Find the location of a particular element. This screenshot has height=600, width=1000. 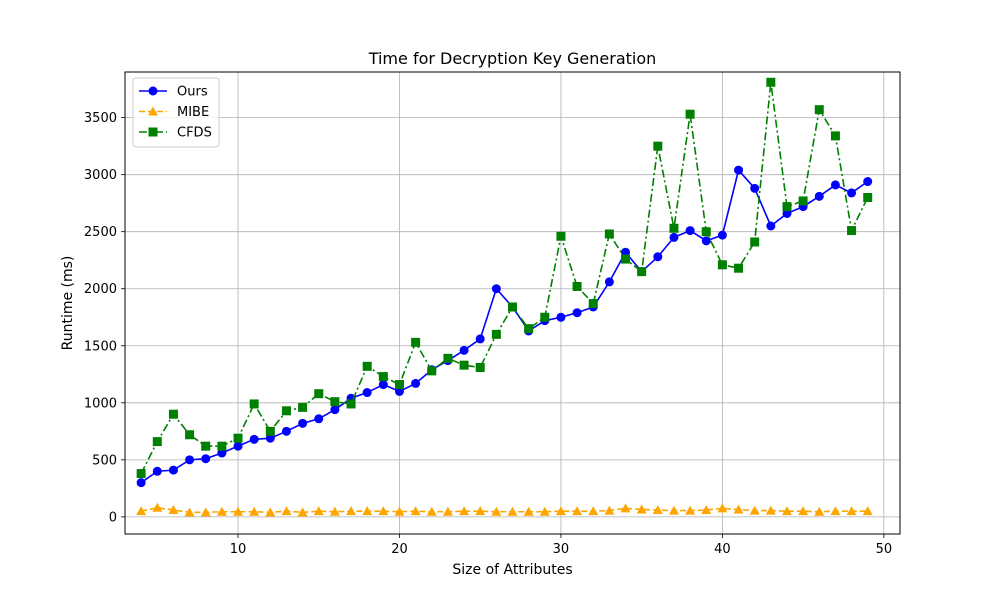

y-tick-label: 3500 is located at coordinates (100, 118).